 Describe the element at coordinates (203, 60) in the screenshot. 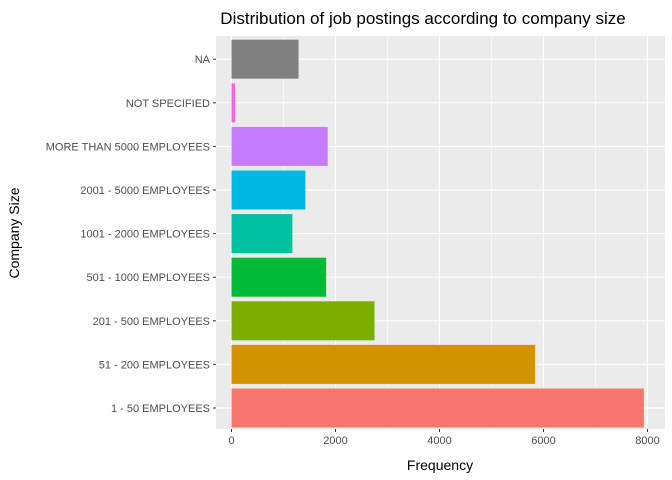

I see `y-tick-label: NA` at that location.